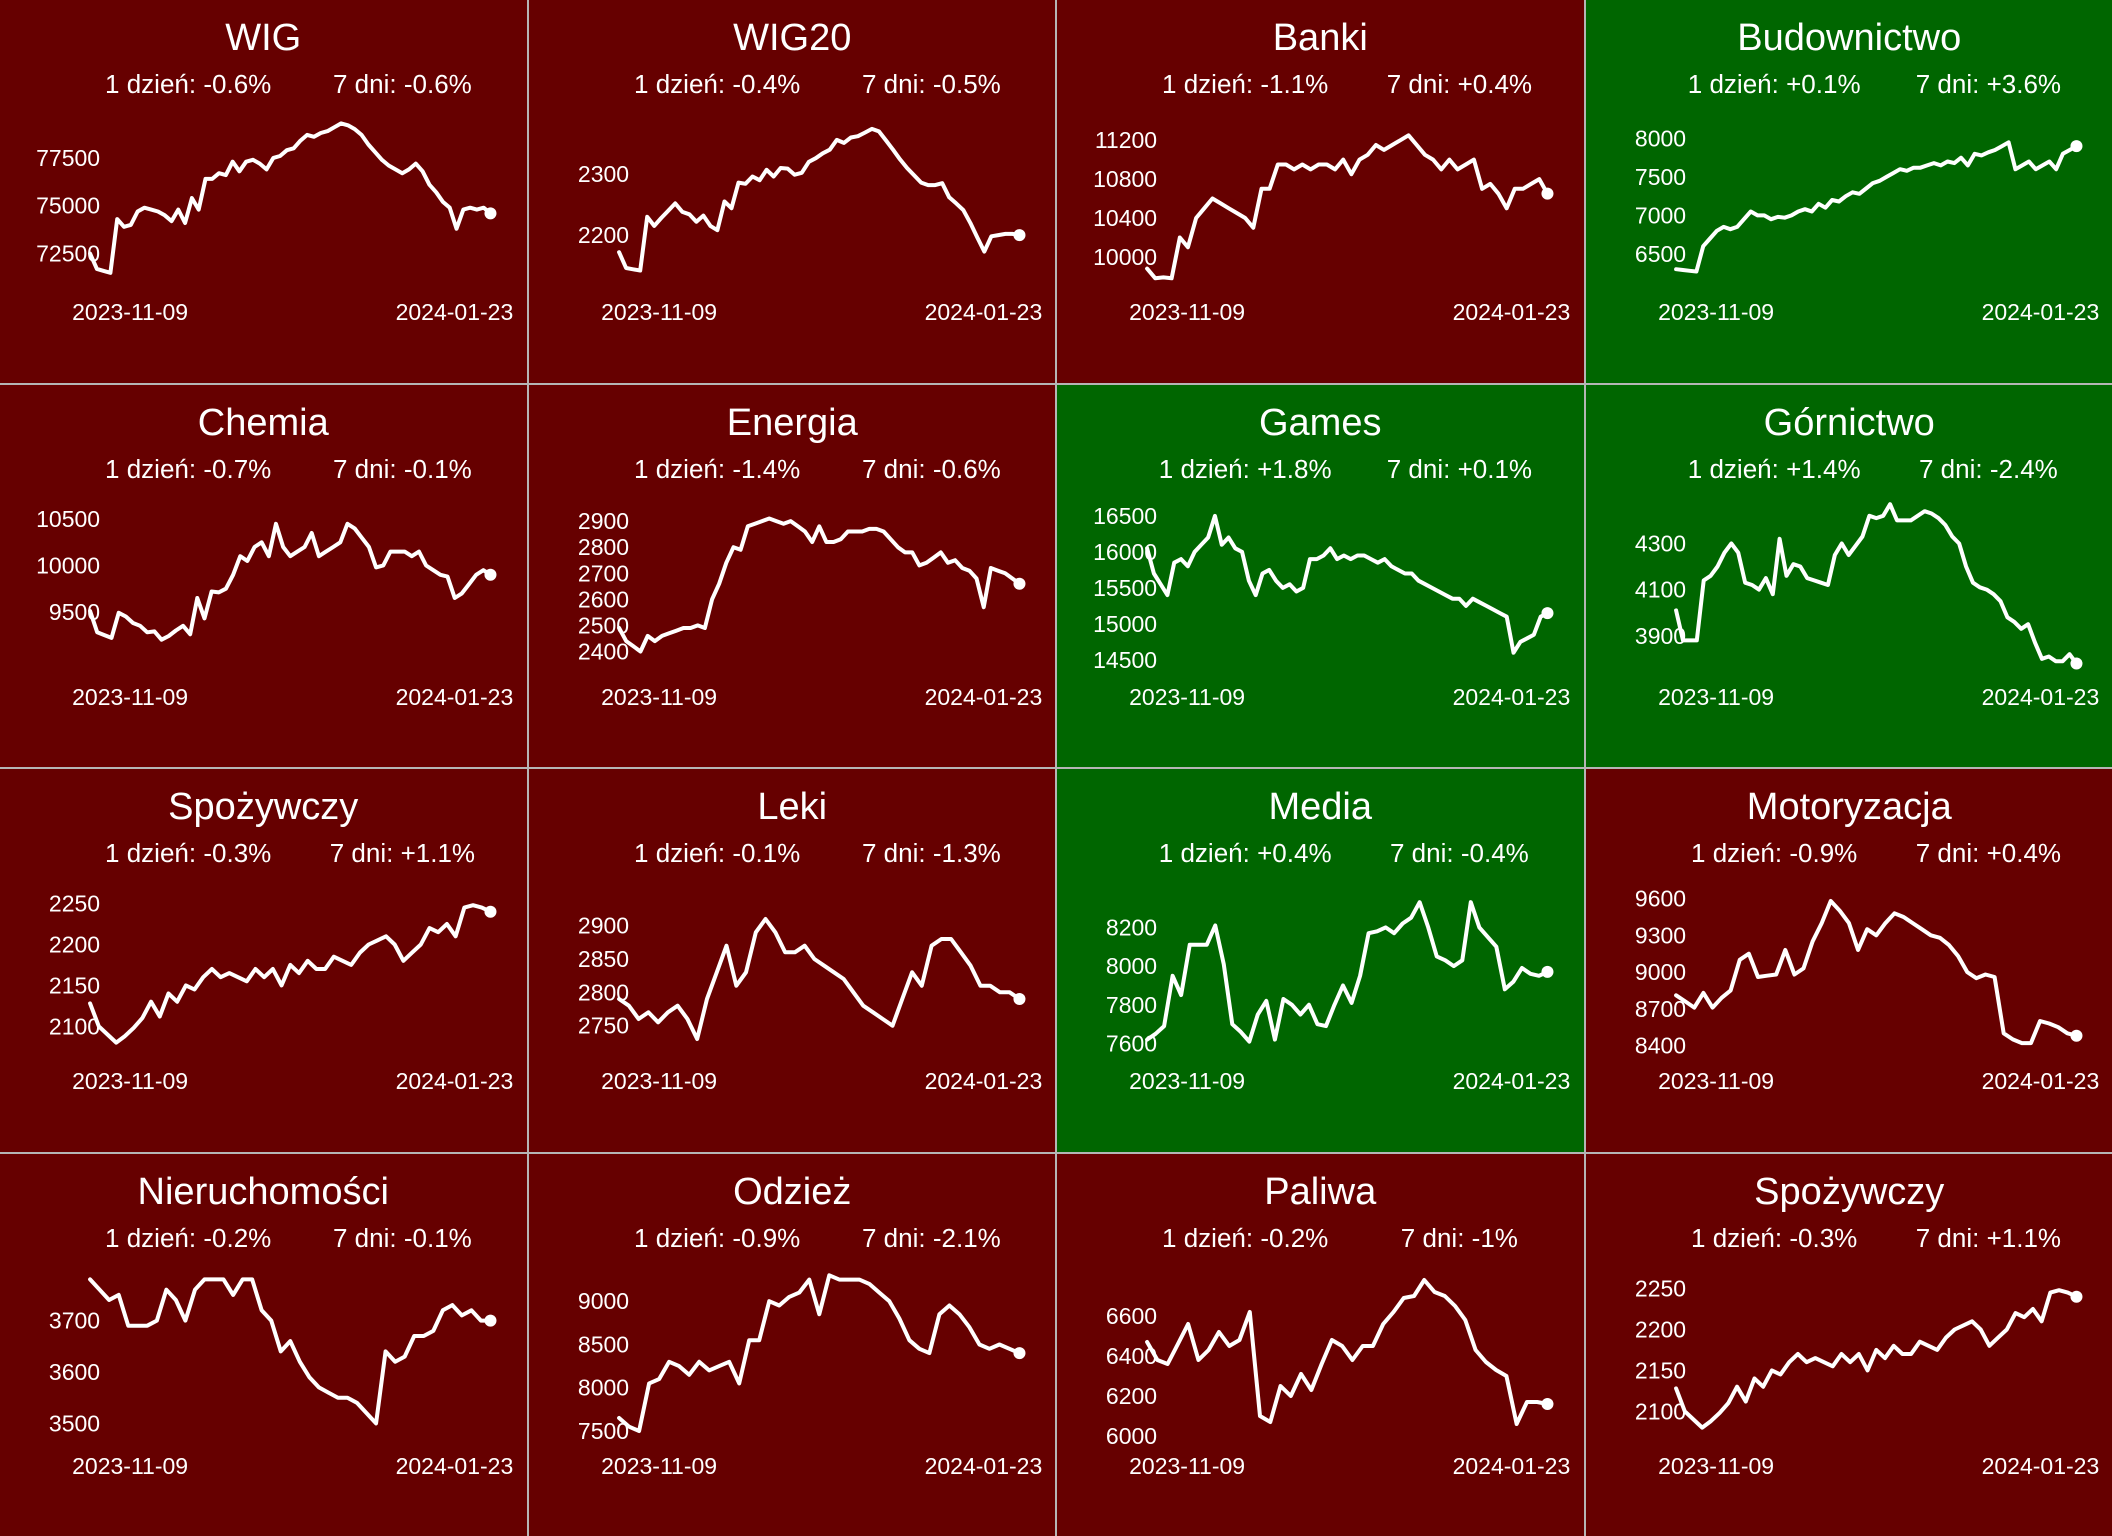 This screenshot has width=2112, height=1536. What do you see at coordinates (1459, 1238) in the screenshot?
I see `stat-7-days: 7 dni: -1%` at bounding box center [1459, 1238].